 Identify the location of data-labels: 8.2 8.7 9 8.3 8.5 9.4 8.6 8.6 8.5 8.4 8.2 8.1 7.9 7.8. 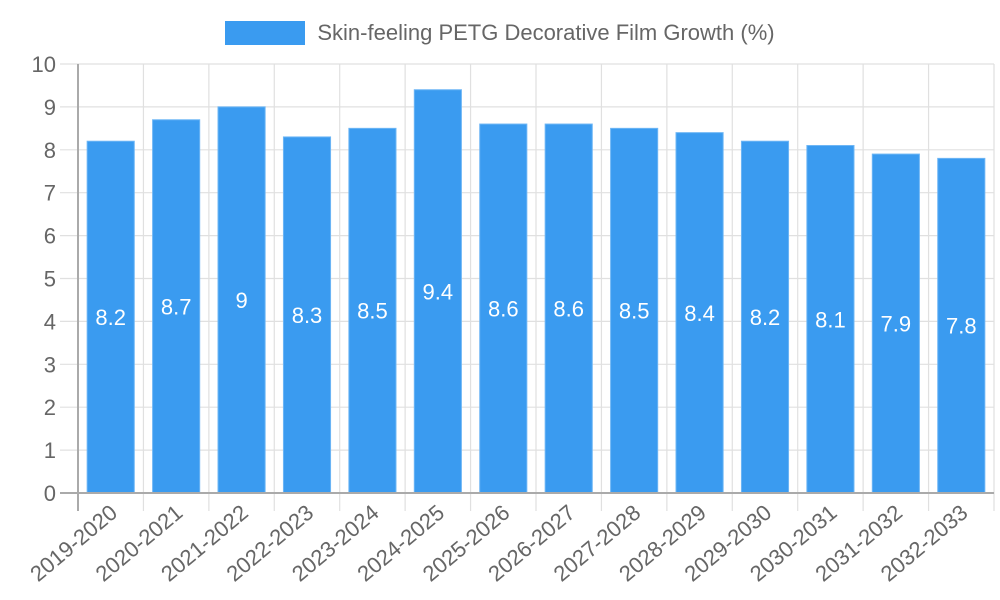
(535, 308).